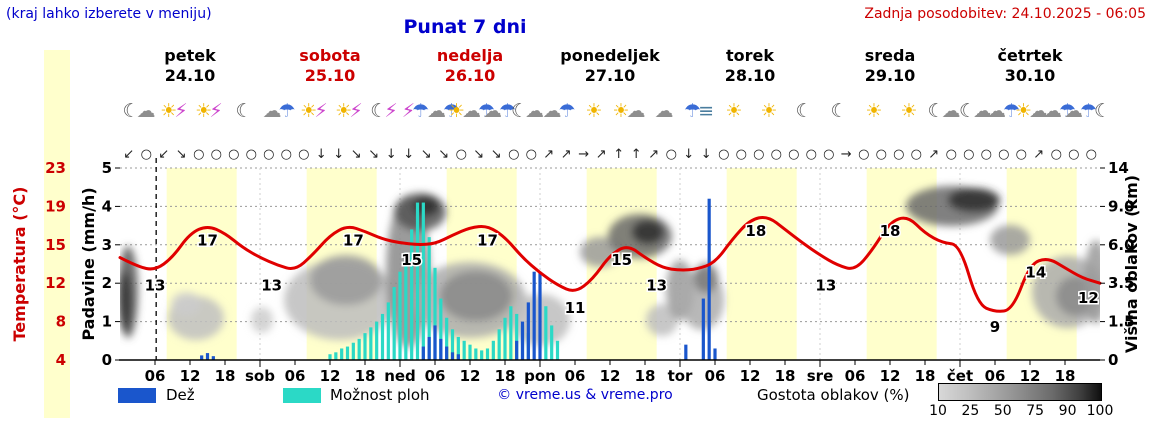 This screenshot has width=1152, height=443. Describe the element at coordinates (1030, 75) in the screenshot. I see `day-date-7: 30.10` at that location.